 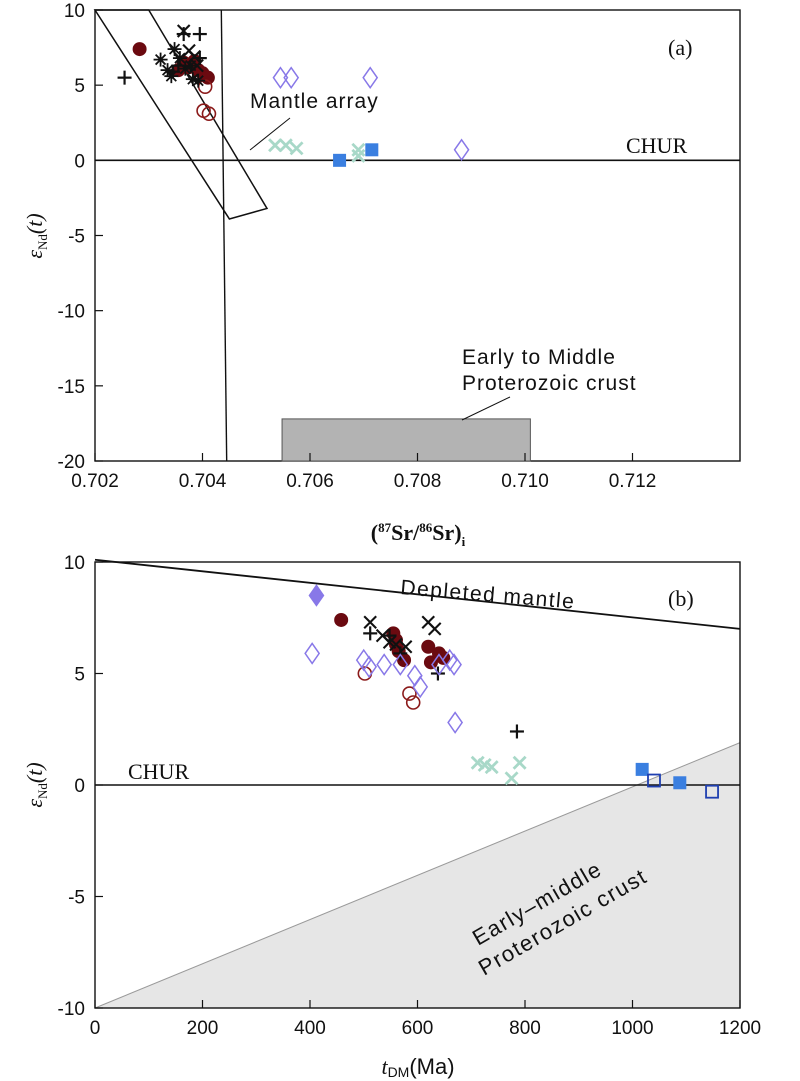 I want to click on panel-a-xtick-label: 0.708, so click(x=418, y=481).